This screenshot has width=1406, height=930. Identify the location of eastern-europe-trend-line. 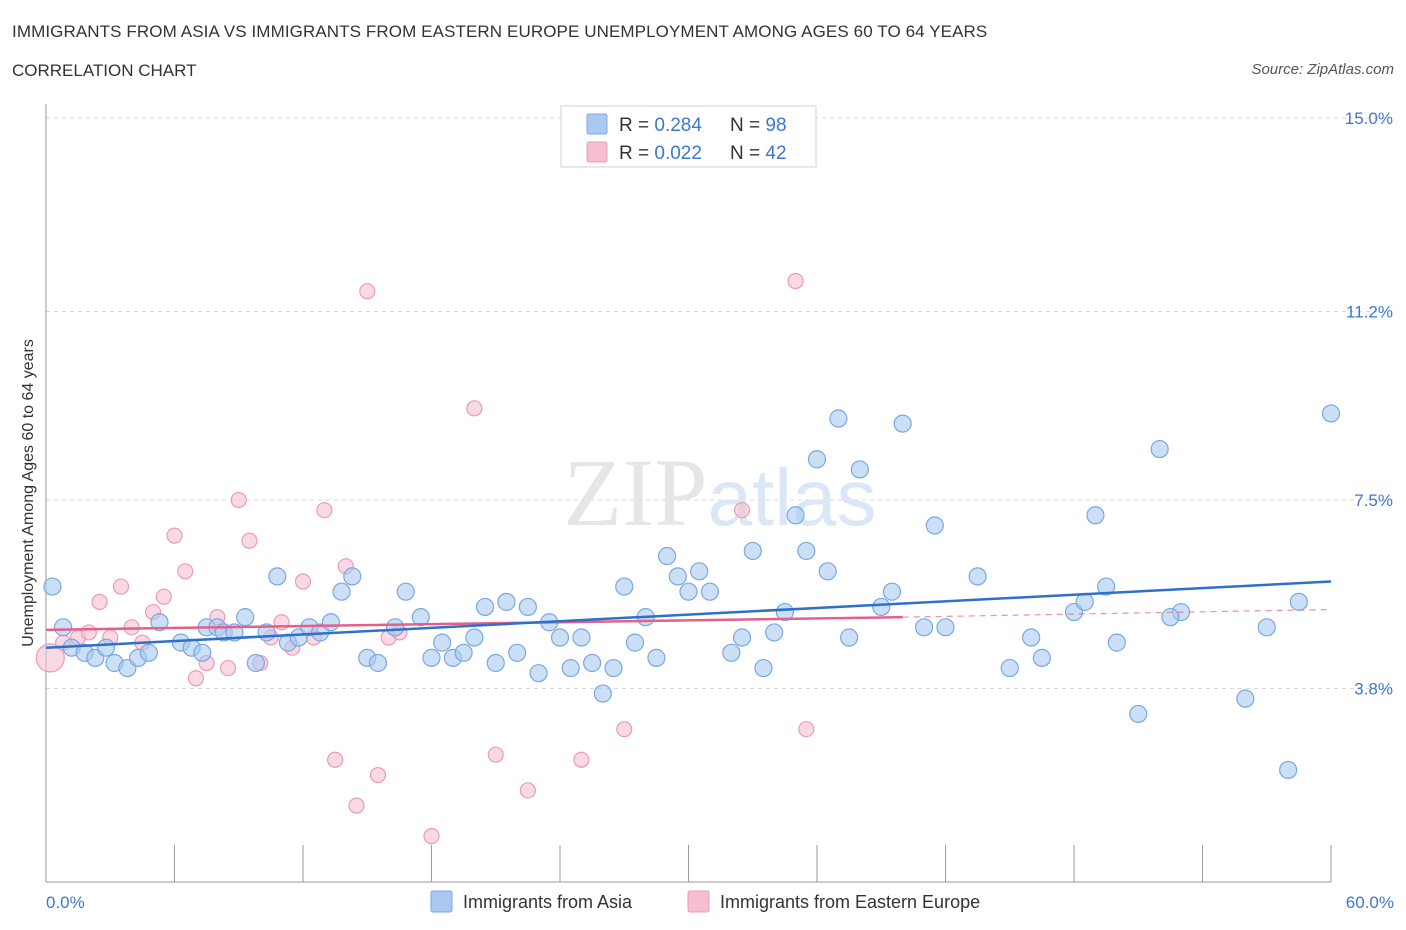
(474, 623).